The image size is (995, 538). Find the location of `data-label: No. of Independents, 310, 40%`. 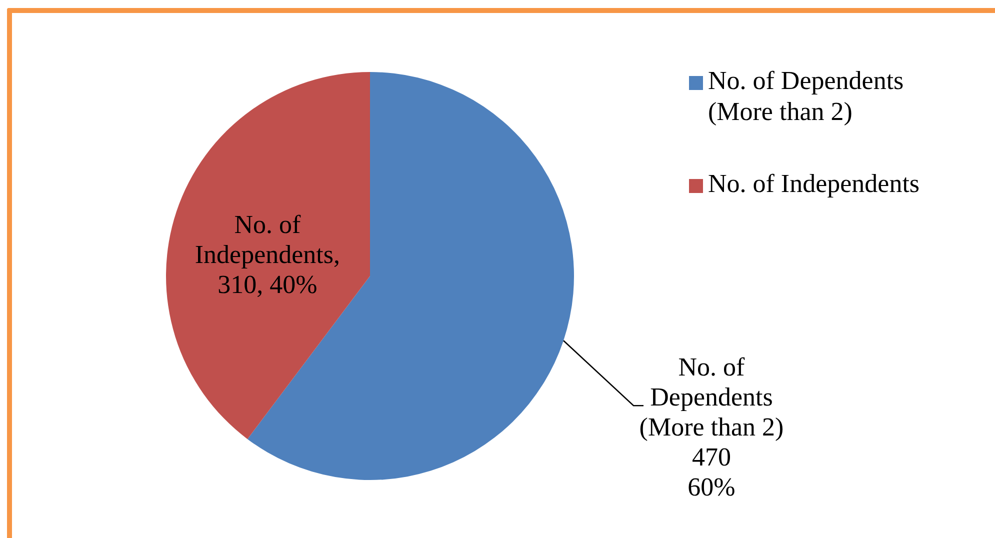

data-label: No. of Independents, 310, 40% is located at coordinates (267, 254).